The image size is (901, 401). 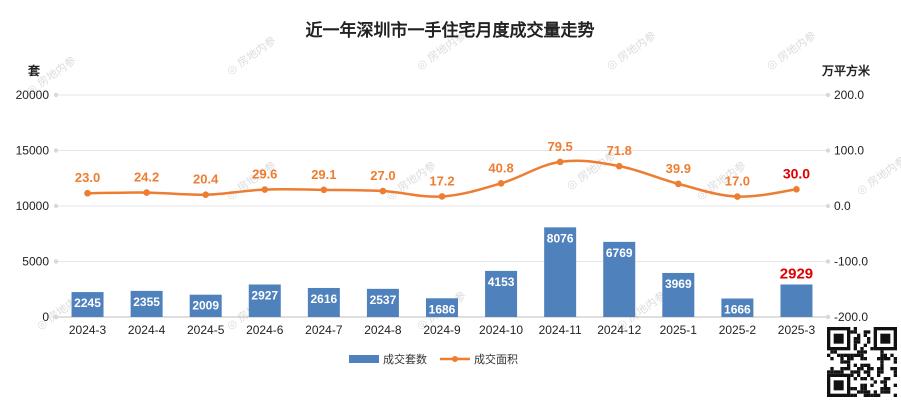 What do you see at coordinates (877, 175) in the screenshot?
I see `watermark-9: ◎ 房地内参` at bounding box center [877, 175].